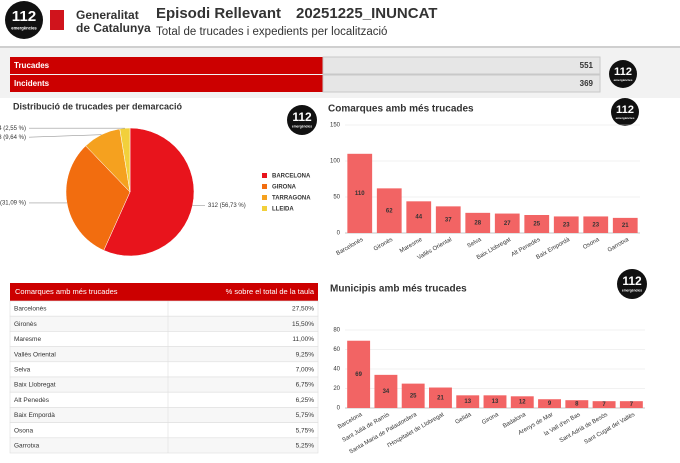 This screenshot has width=680, height=463. Describe the element at coordinates (65, 136) in the screenshot. I see `leader-line` at that location.